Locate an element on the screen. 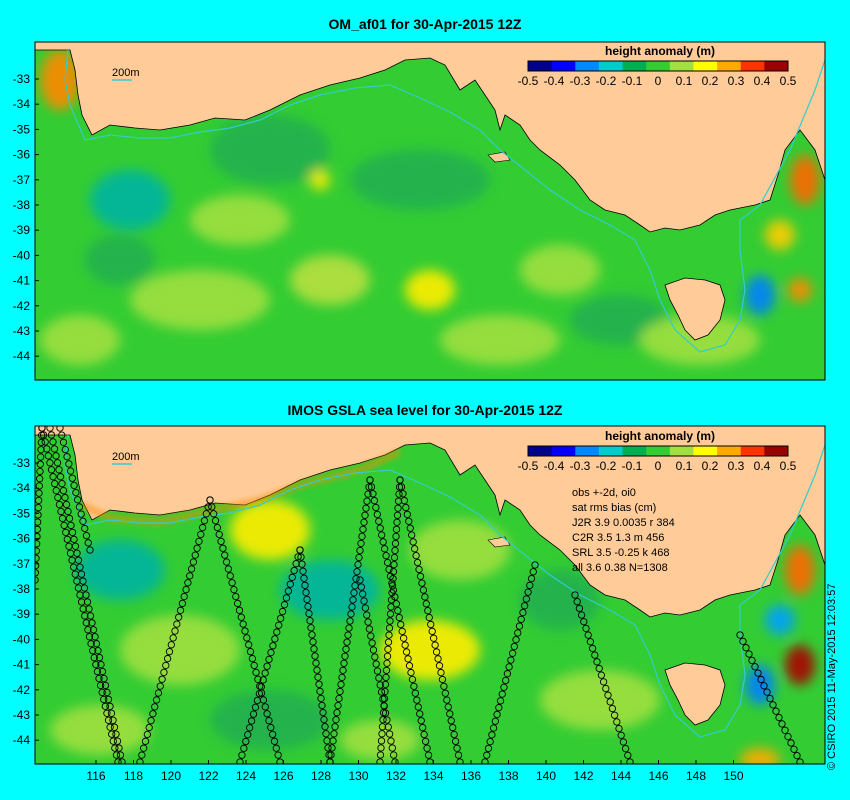 The height and width of the screenshot is (800, 850). top-y-tick-label: -36 is located at coordinates (22, 155).